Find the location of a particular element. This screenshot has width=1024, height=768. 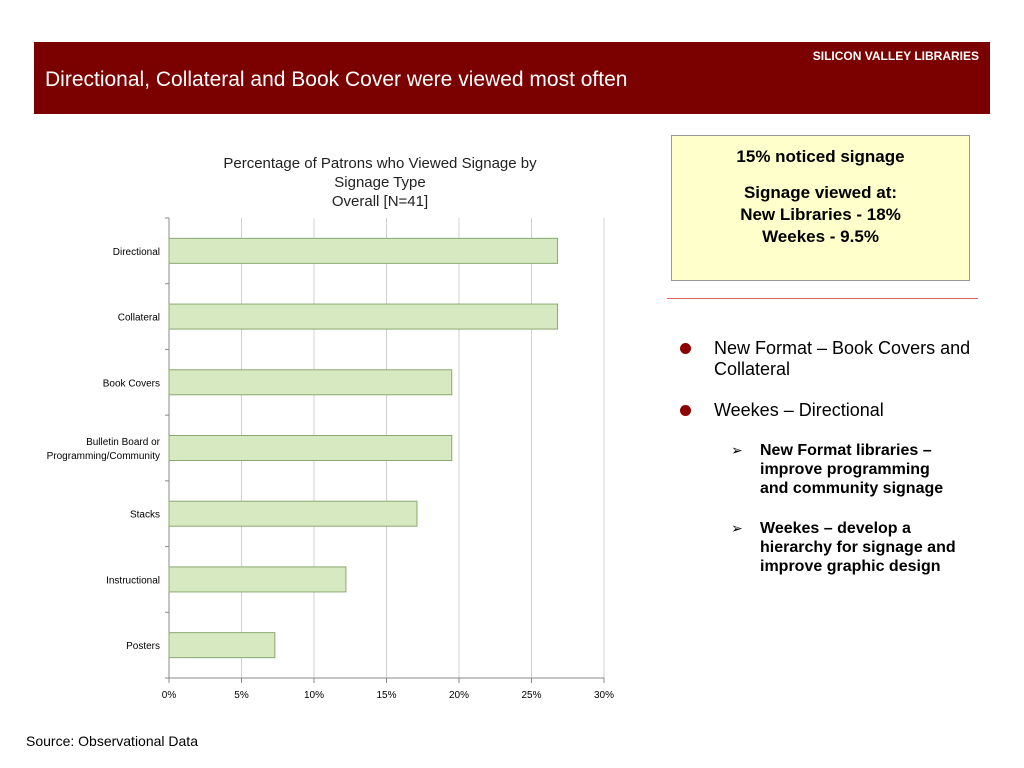

brand-label: SILICON VALLEY LIBRARIES is located at coordinates (895, 56).